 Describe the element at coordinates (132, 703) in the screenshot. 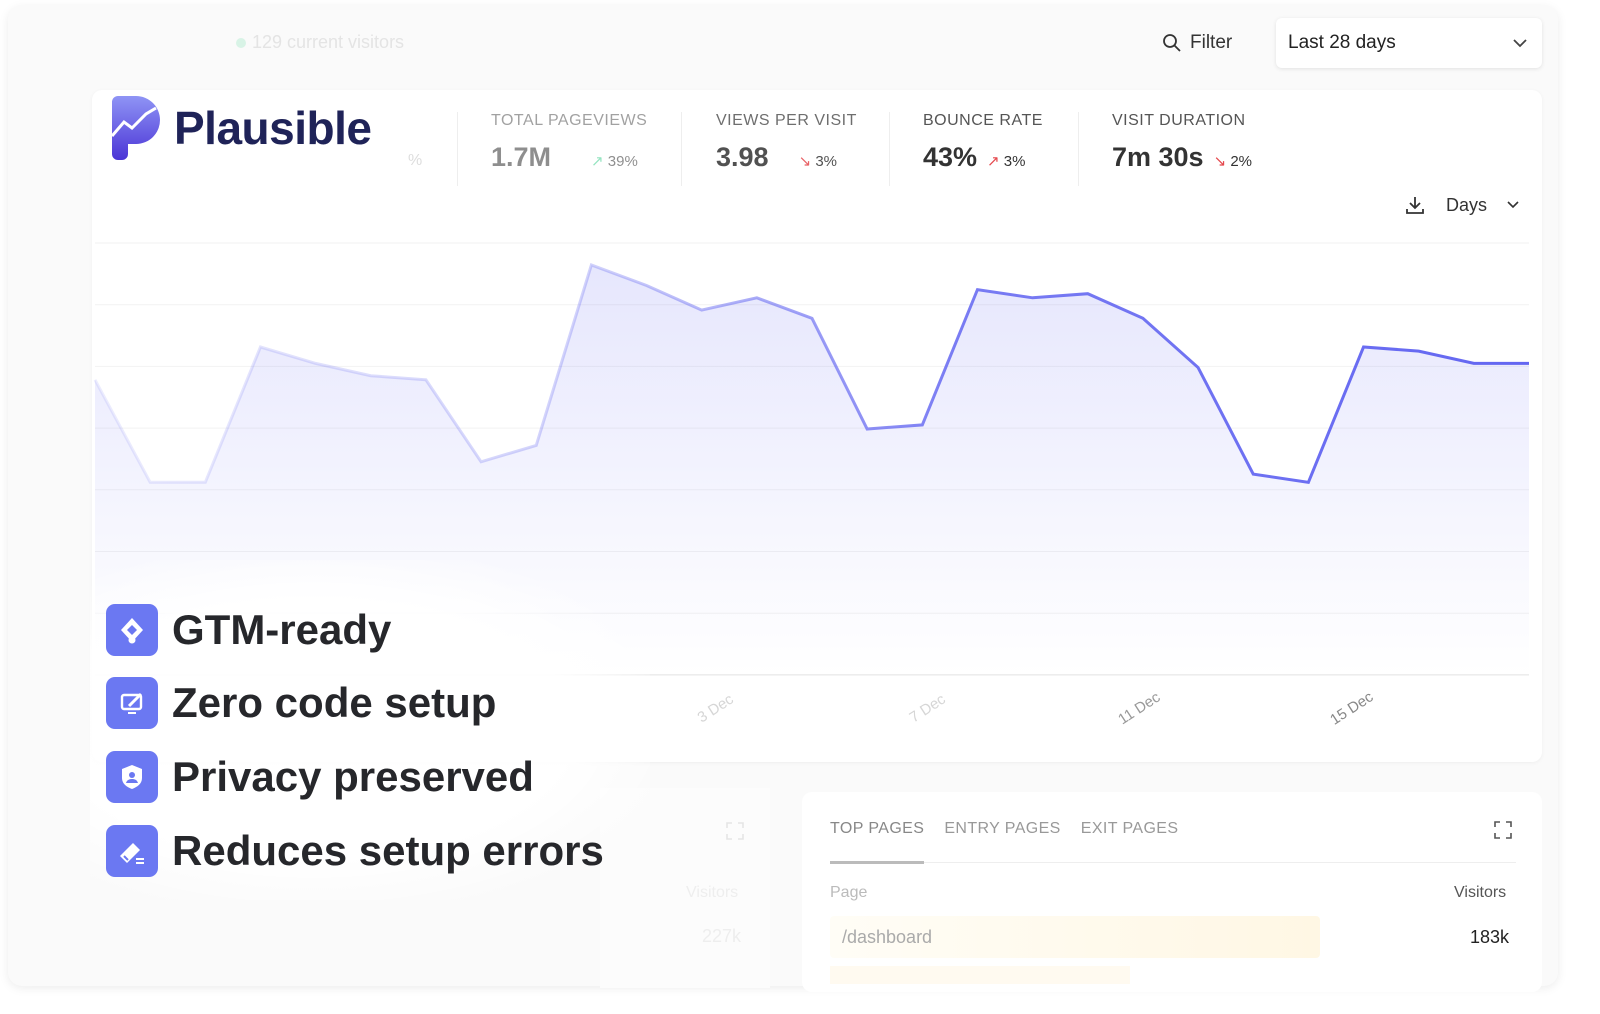

I see `monitor-pen-icon` at that location.